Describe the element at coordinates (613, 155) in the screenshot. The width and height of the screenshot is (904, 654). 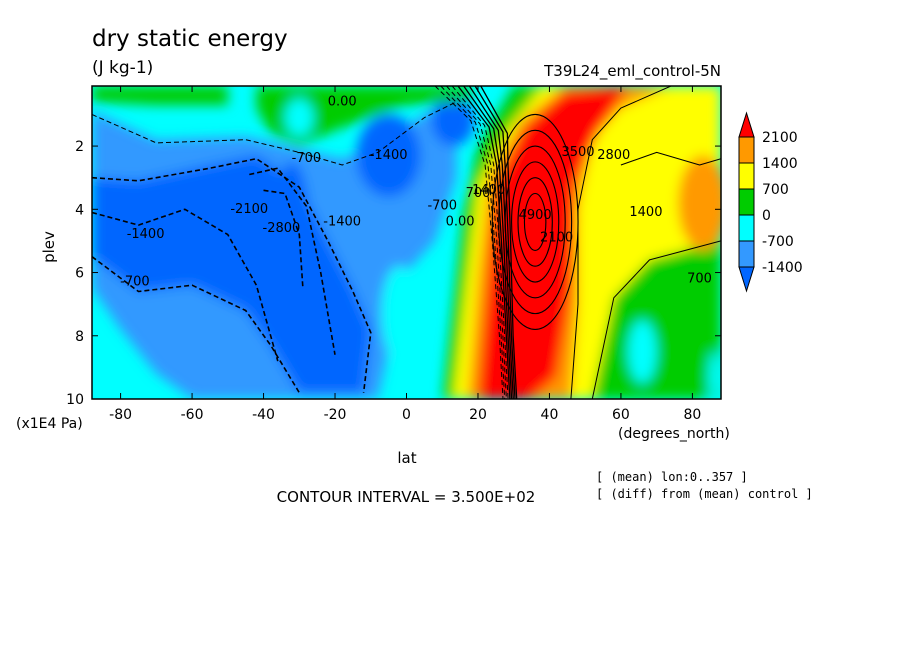
I see `contour-label: 2800` at that location.